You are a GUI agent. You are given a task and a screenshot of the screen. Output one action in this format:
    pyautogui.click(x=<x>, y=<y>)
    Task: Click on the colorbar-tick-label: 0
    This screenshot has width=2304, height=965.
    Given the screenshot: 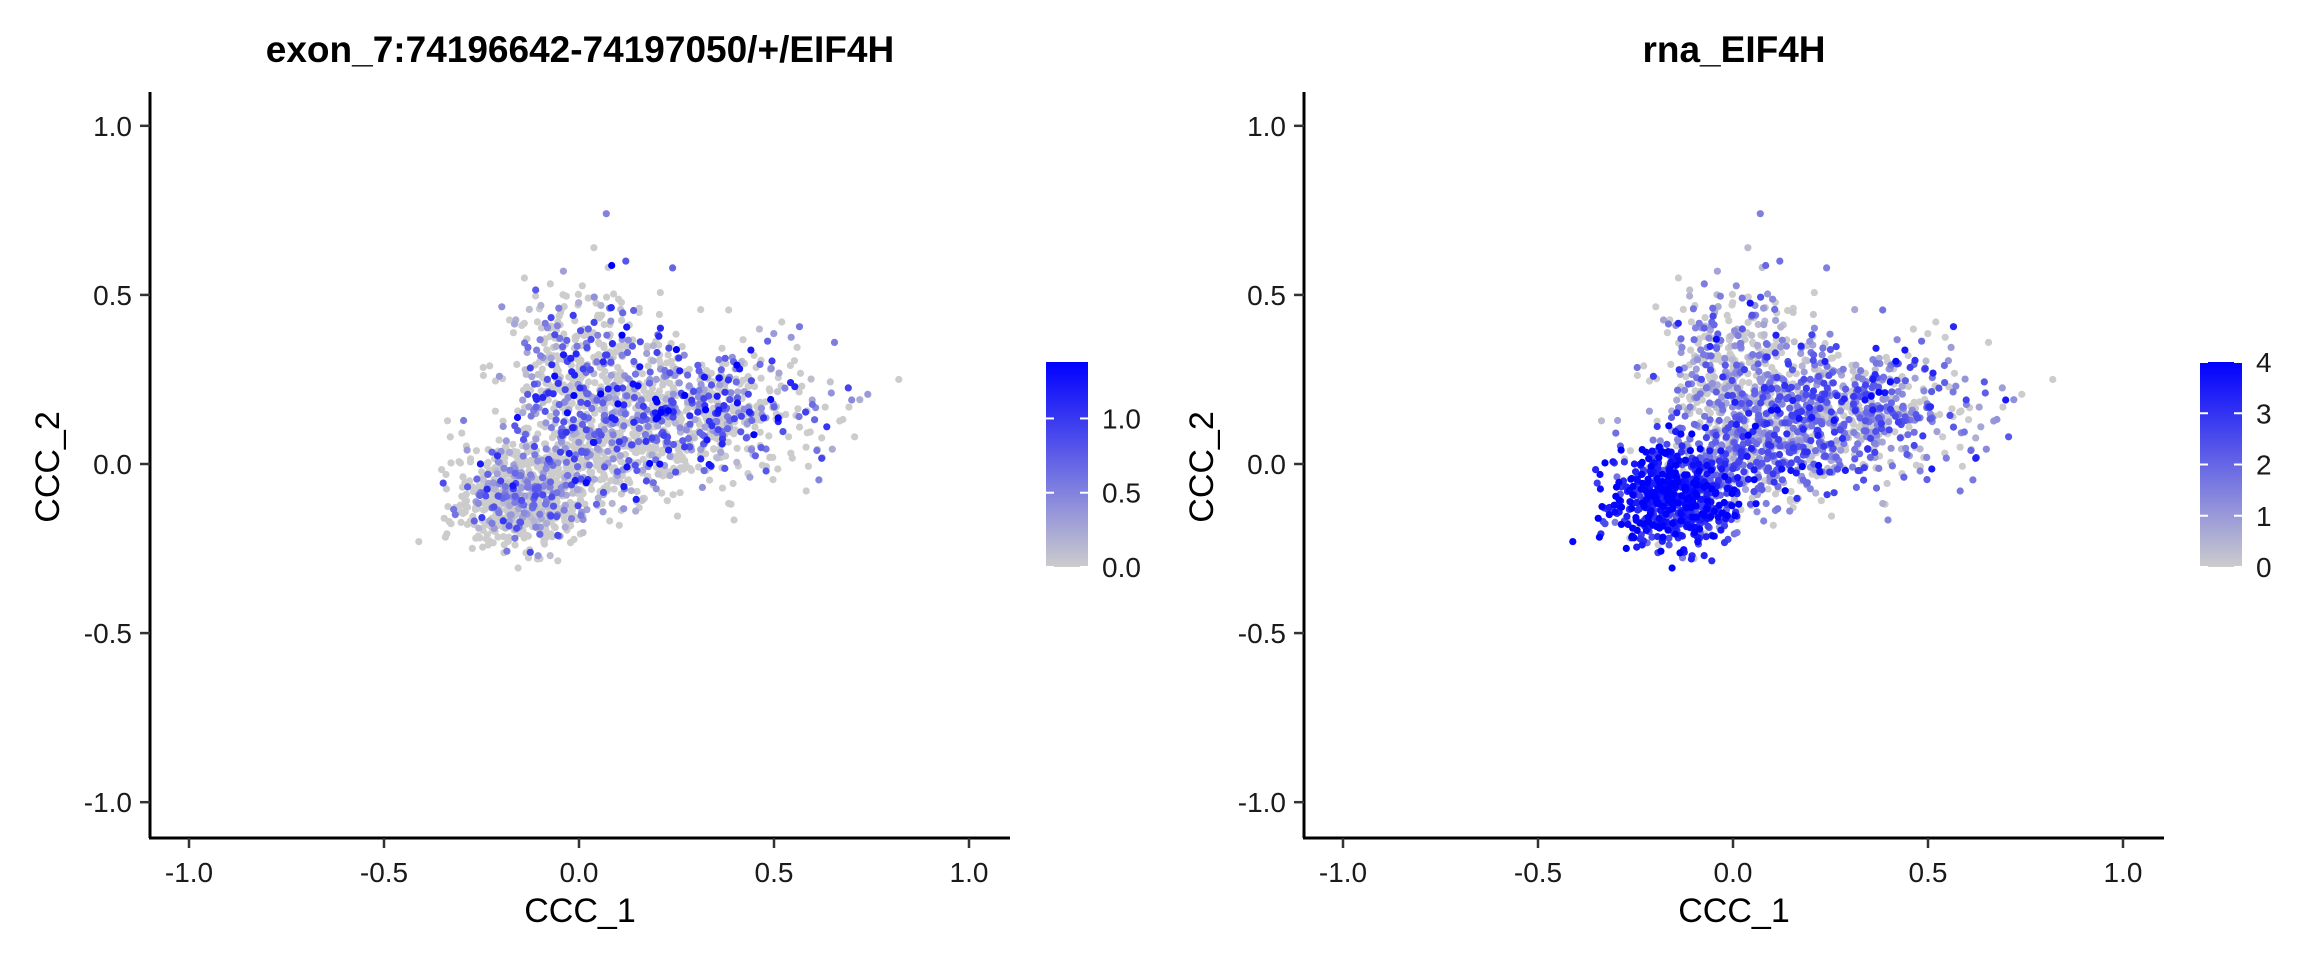 What is the action you would take?
    pyautogui.click(x=2264, y=567)
    